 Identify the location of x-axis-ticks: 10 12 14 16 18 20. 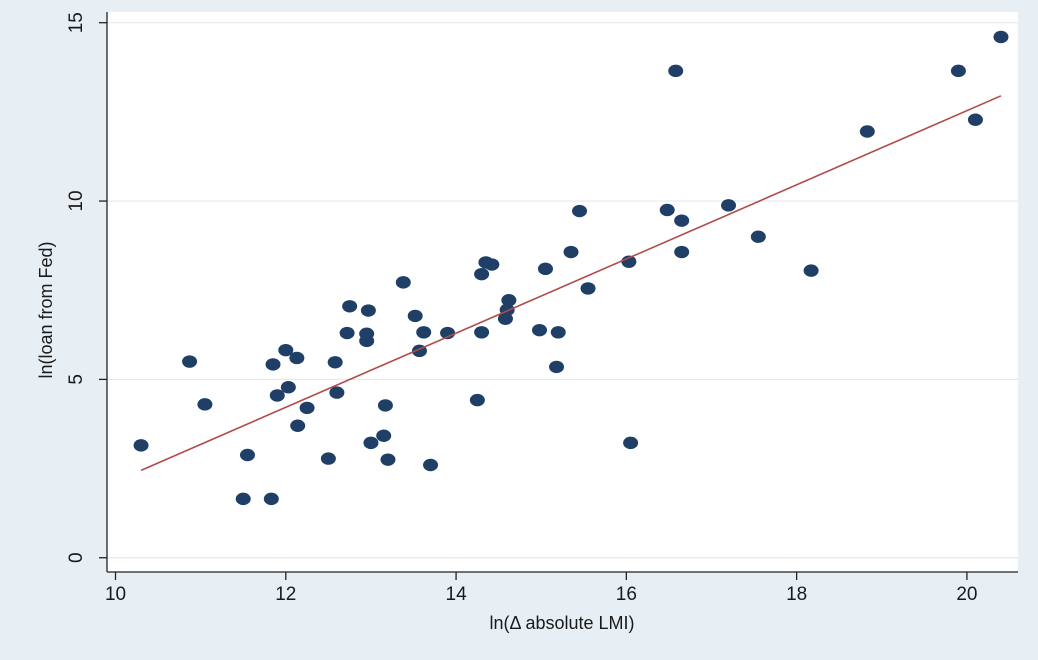
(541, 588).